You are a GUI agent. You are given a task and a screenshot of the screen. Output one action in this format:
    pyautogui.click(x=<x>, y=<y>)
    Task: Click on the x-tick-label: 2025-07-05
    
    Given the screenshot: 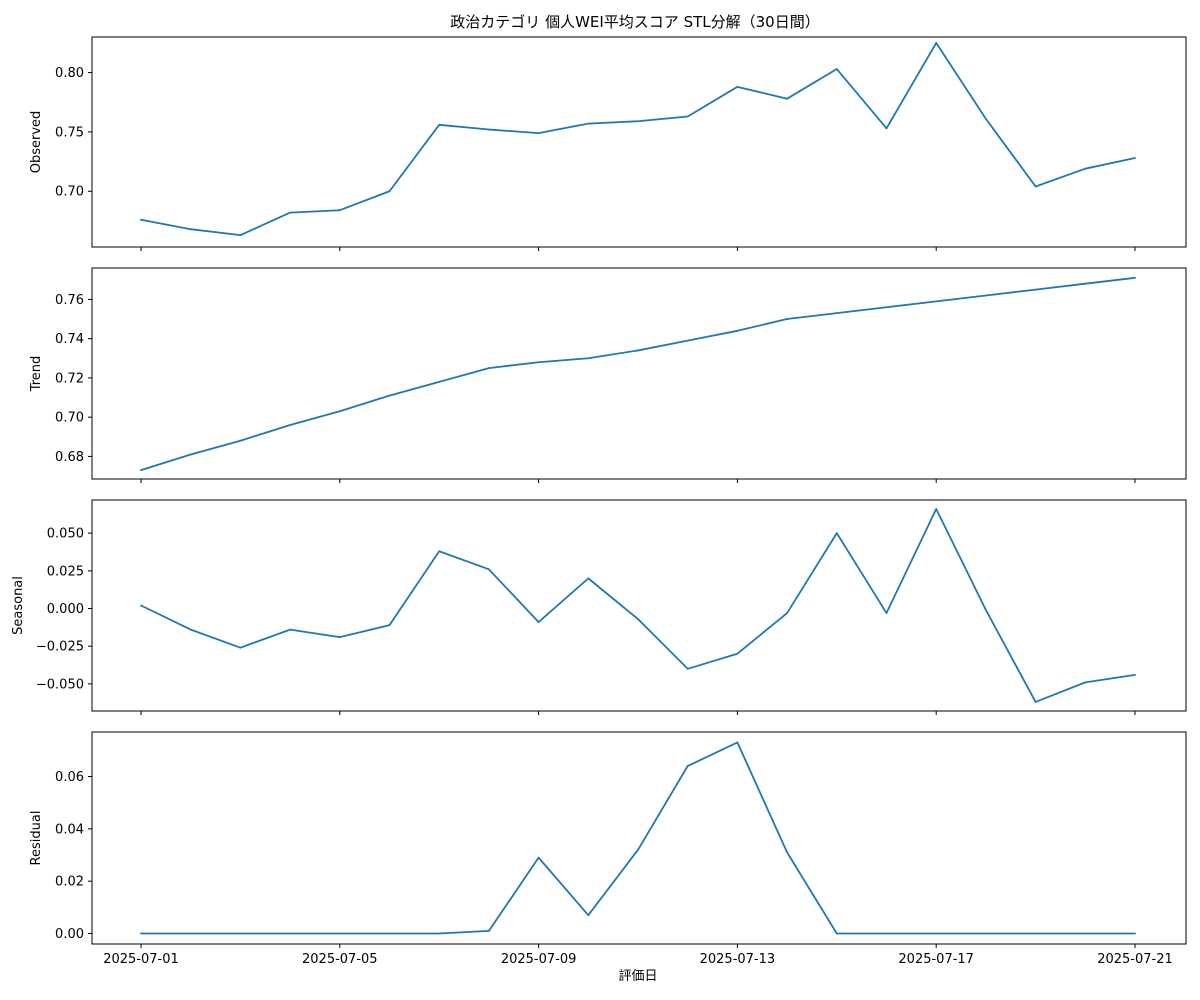 What is the action you would take?
    pyautogui.click(x=340, y=959)
    